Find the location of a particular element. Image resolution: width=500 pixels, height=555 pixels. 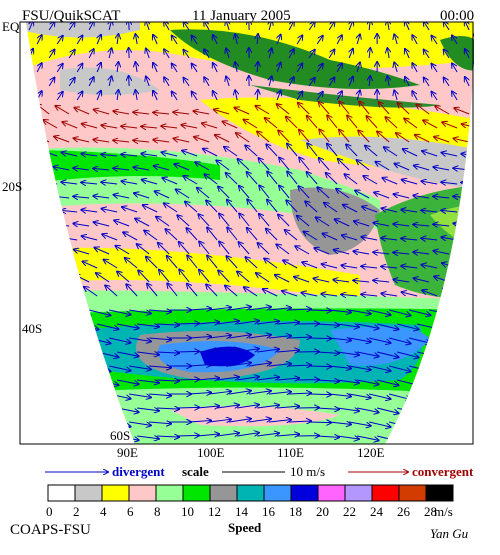

scale-label: scale is located at coordinates (195, 471).